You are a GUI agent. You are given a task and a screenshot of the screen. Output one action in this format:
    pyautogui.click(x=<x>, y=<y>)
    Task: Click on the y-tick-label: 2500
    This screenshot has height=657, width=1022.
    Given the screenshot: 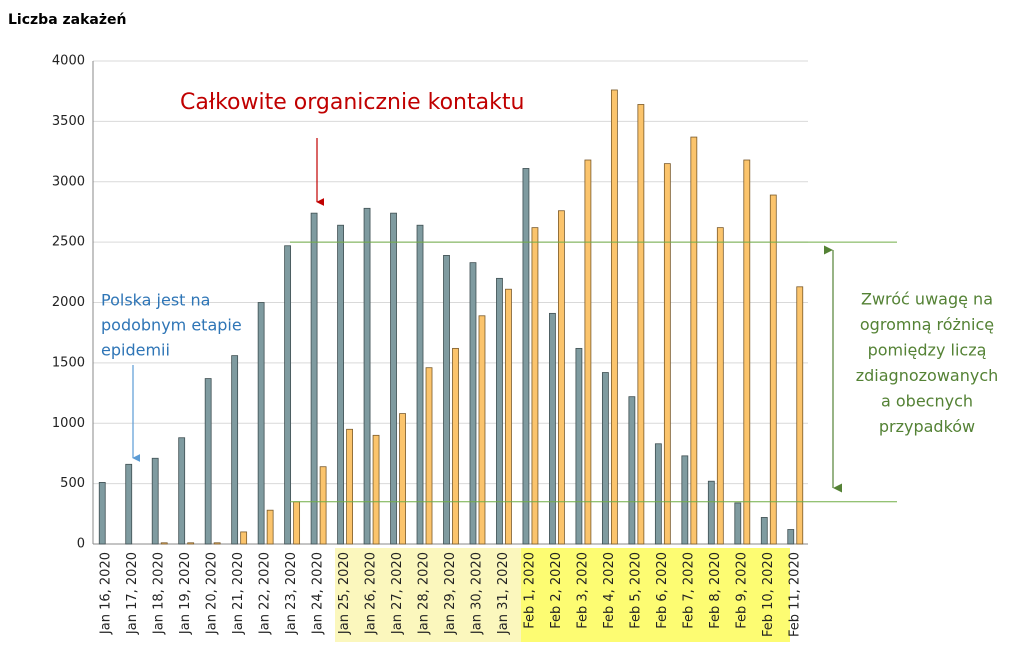 What is the action you would take?
    pyautogui.click(x=68, y=242)
    